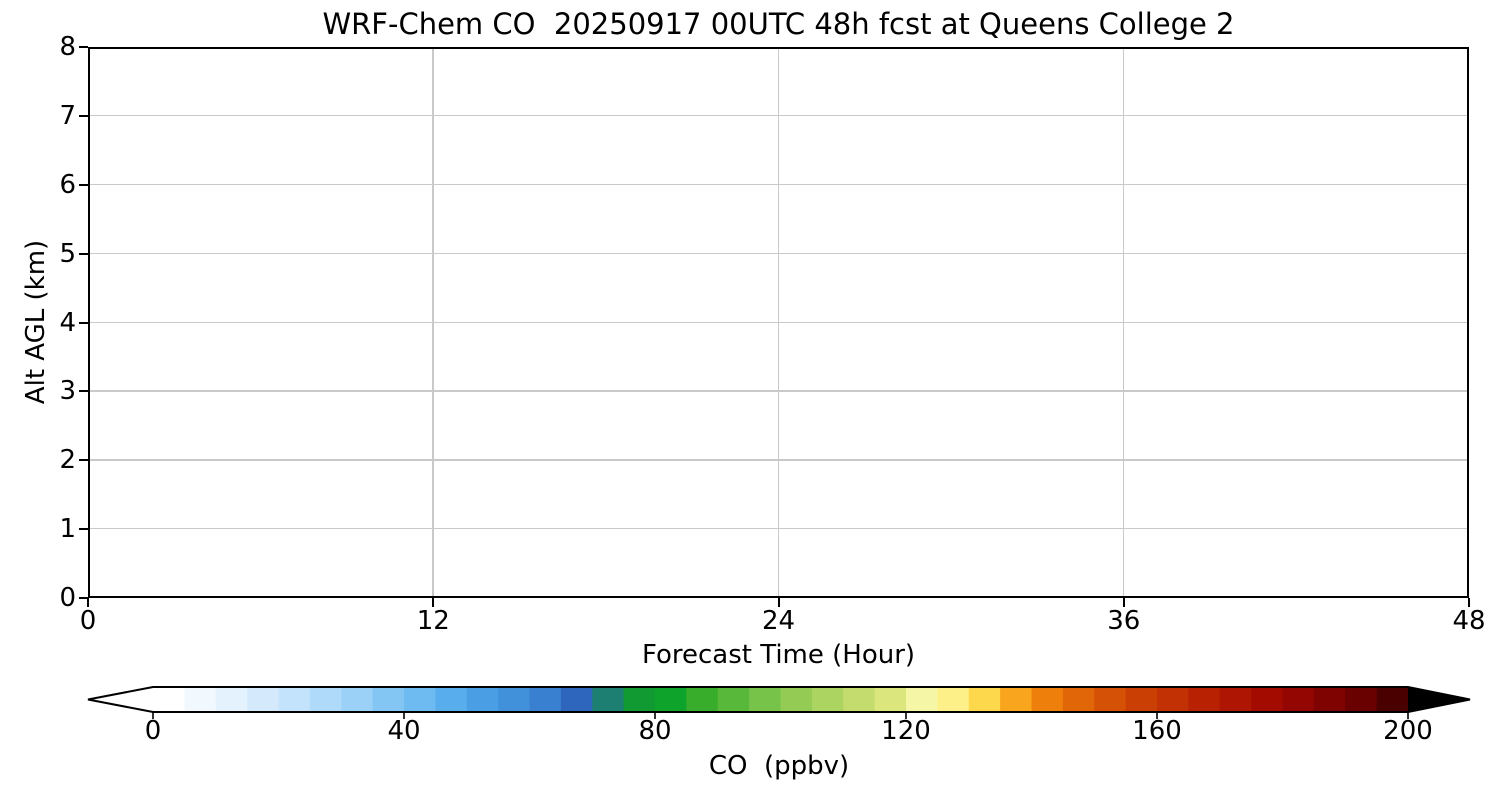 The width and height of the screenshot is (1500, 800). I want to click on y-tick-label: 8, so click(67, 47).